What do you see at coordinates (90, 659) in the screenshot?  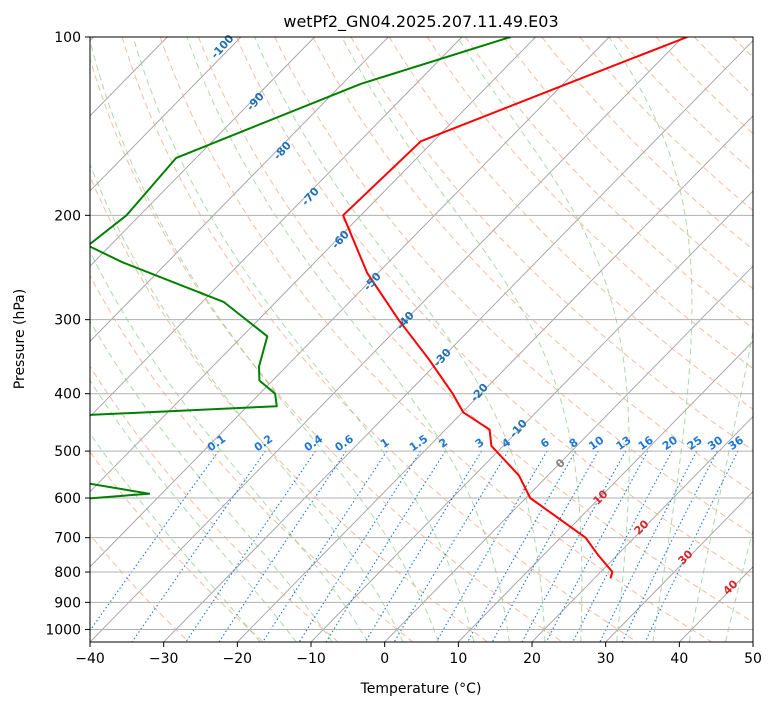 I see `x-tick-label: −40` at bounding box center [90, 659].